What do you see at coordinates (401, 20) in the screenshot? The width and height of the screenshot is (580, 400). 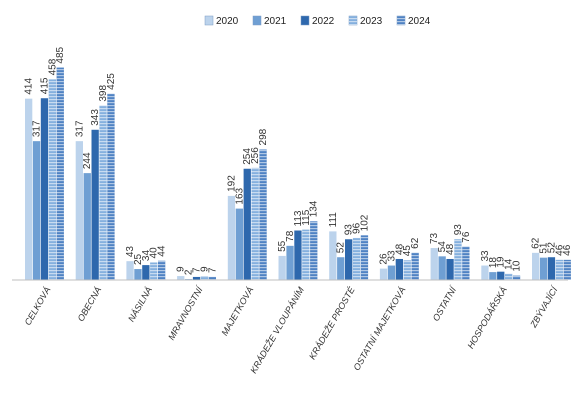 I see `legend-swatch-stripe-2024` at bounding box center [401, 20].